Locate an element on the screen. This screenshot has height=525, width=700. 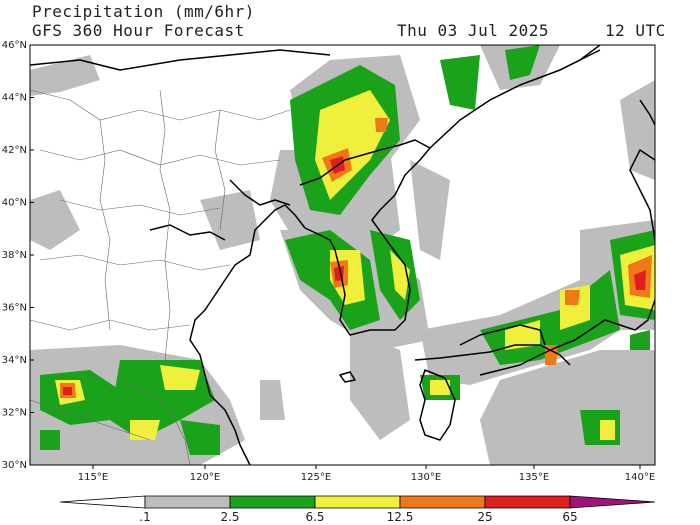
chart-title: Precipitation (mm/6hr) is located at coordinates (143, 11).